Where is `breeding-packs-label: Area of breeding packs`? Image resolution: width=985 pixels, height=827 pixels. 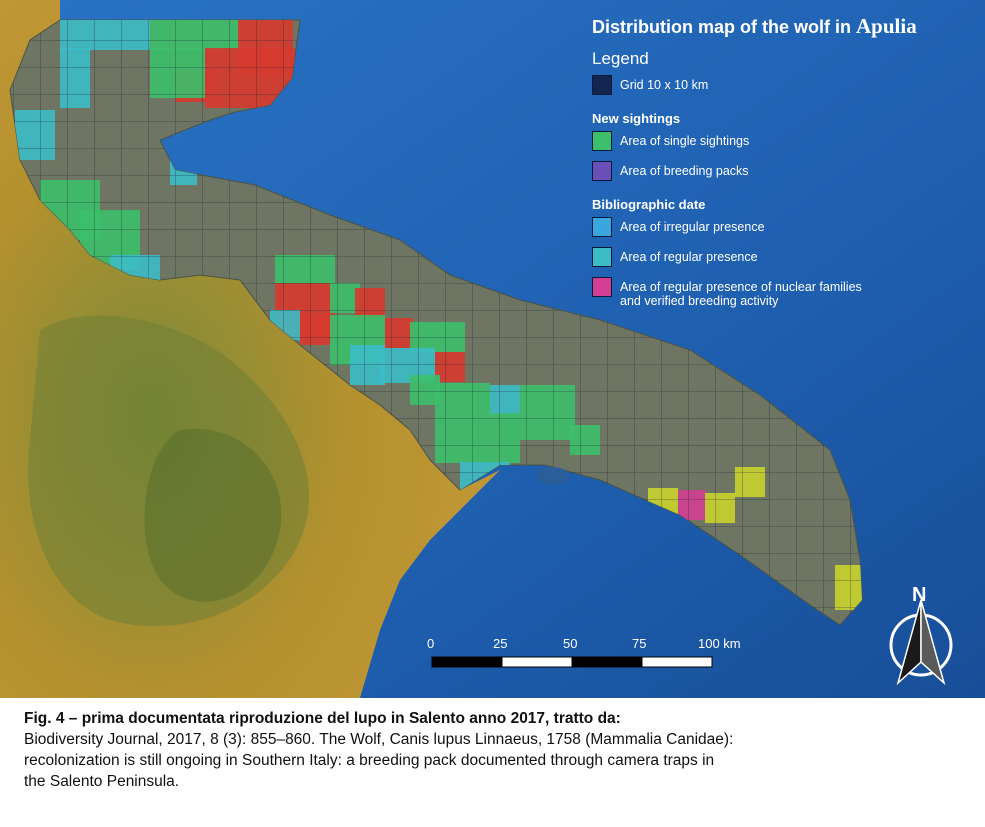 breeding-packs-label: Area of breeding packs is located at coordinates (684, 171).